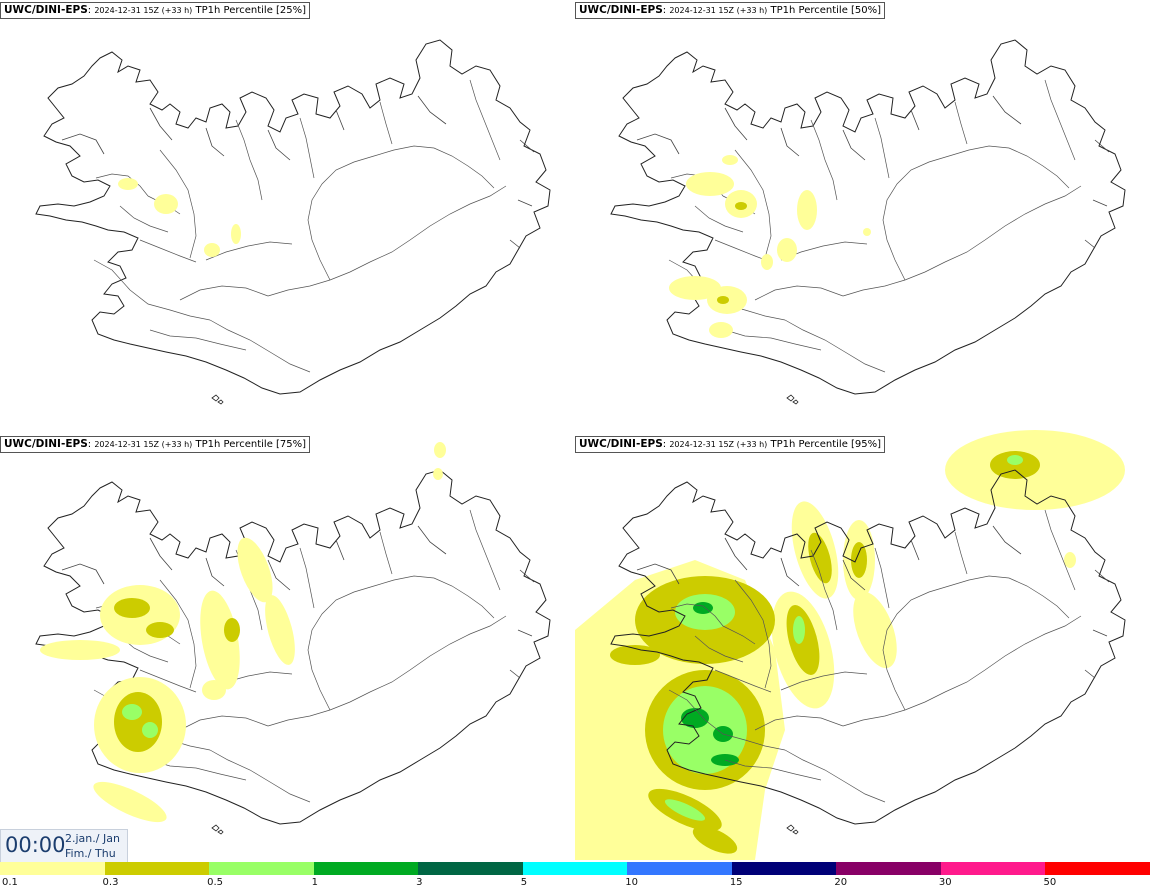 The width and height of the screenshot is (1150, 891). What do you see at coordinates (1050, 882) in the screenshot?
I see `colorbar-tick-label: 50` at bounding box center [1050, 882].